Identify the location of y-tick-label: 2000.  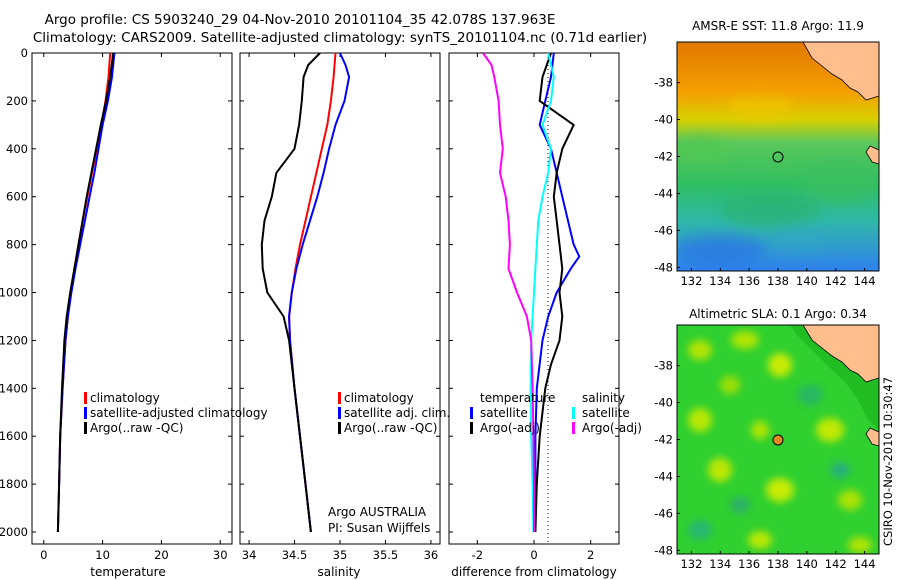
(14, 532).